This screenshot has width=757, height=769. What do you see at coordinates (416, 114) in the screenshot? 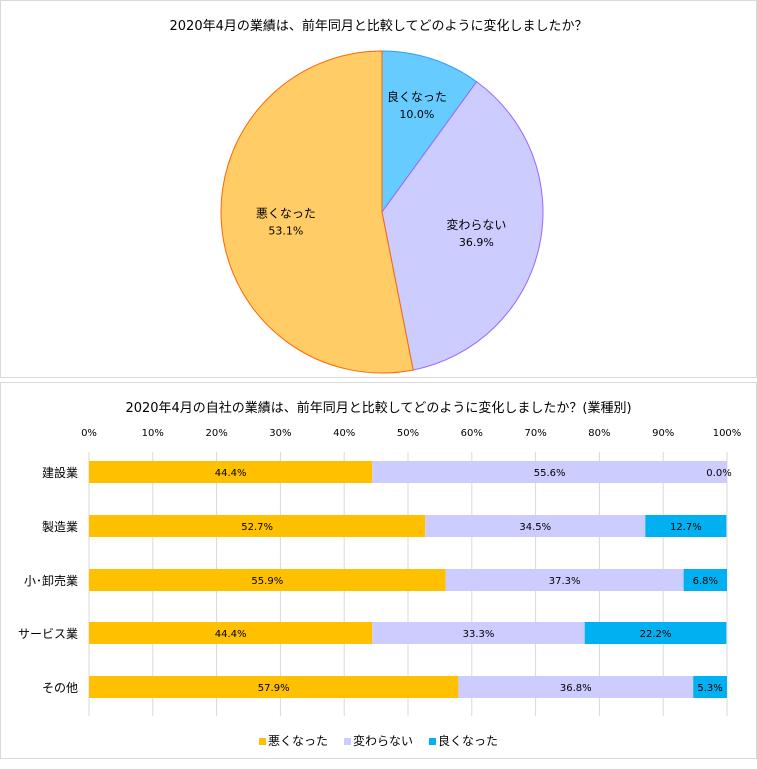
I see `slice-value-label: 10.0%` at bounding box center [416, 114].